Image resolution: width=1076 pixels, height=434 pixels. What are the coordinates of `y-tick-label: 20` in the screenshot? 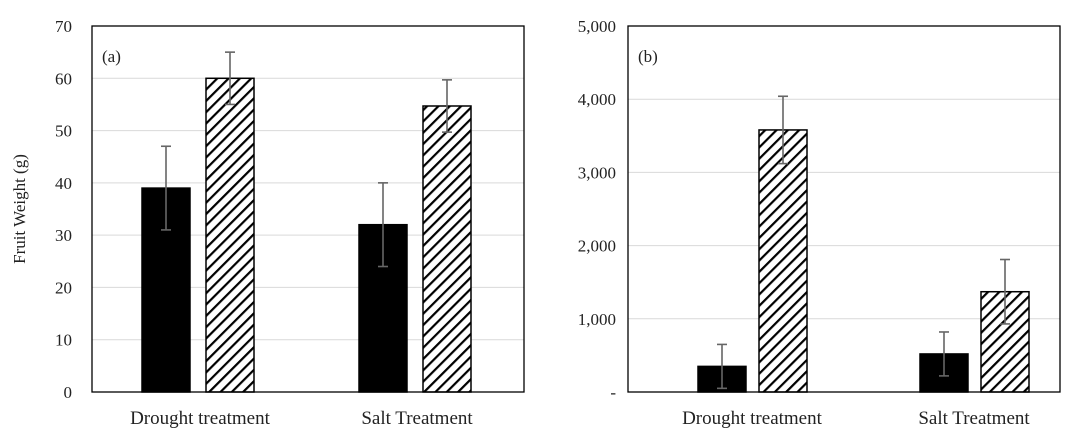 It's located at (63, 287).